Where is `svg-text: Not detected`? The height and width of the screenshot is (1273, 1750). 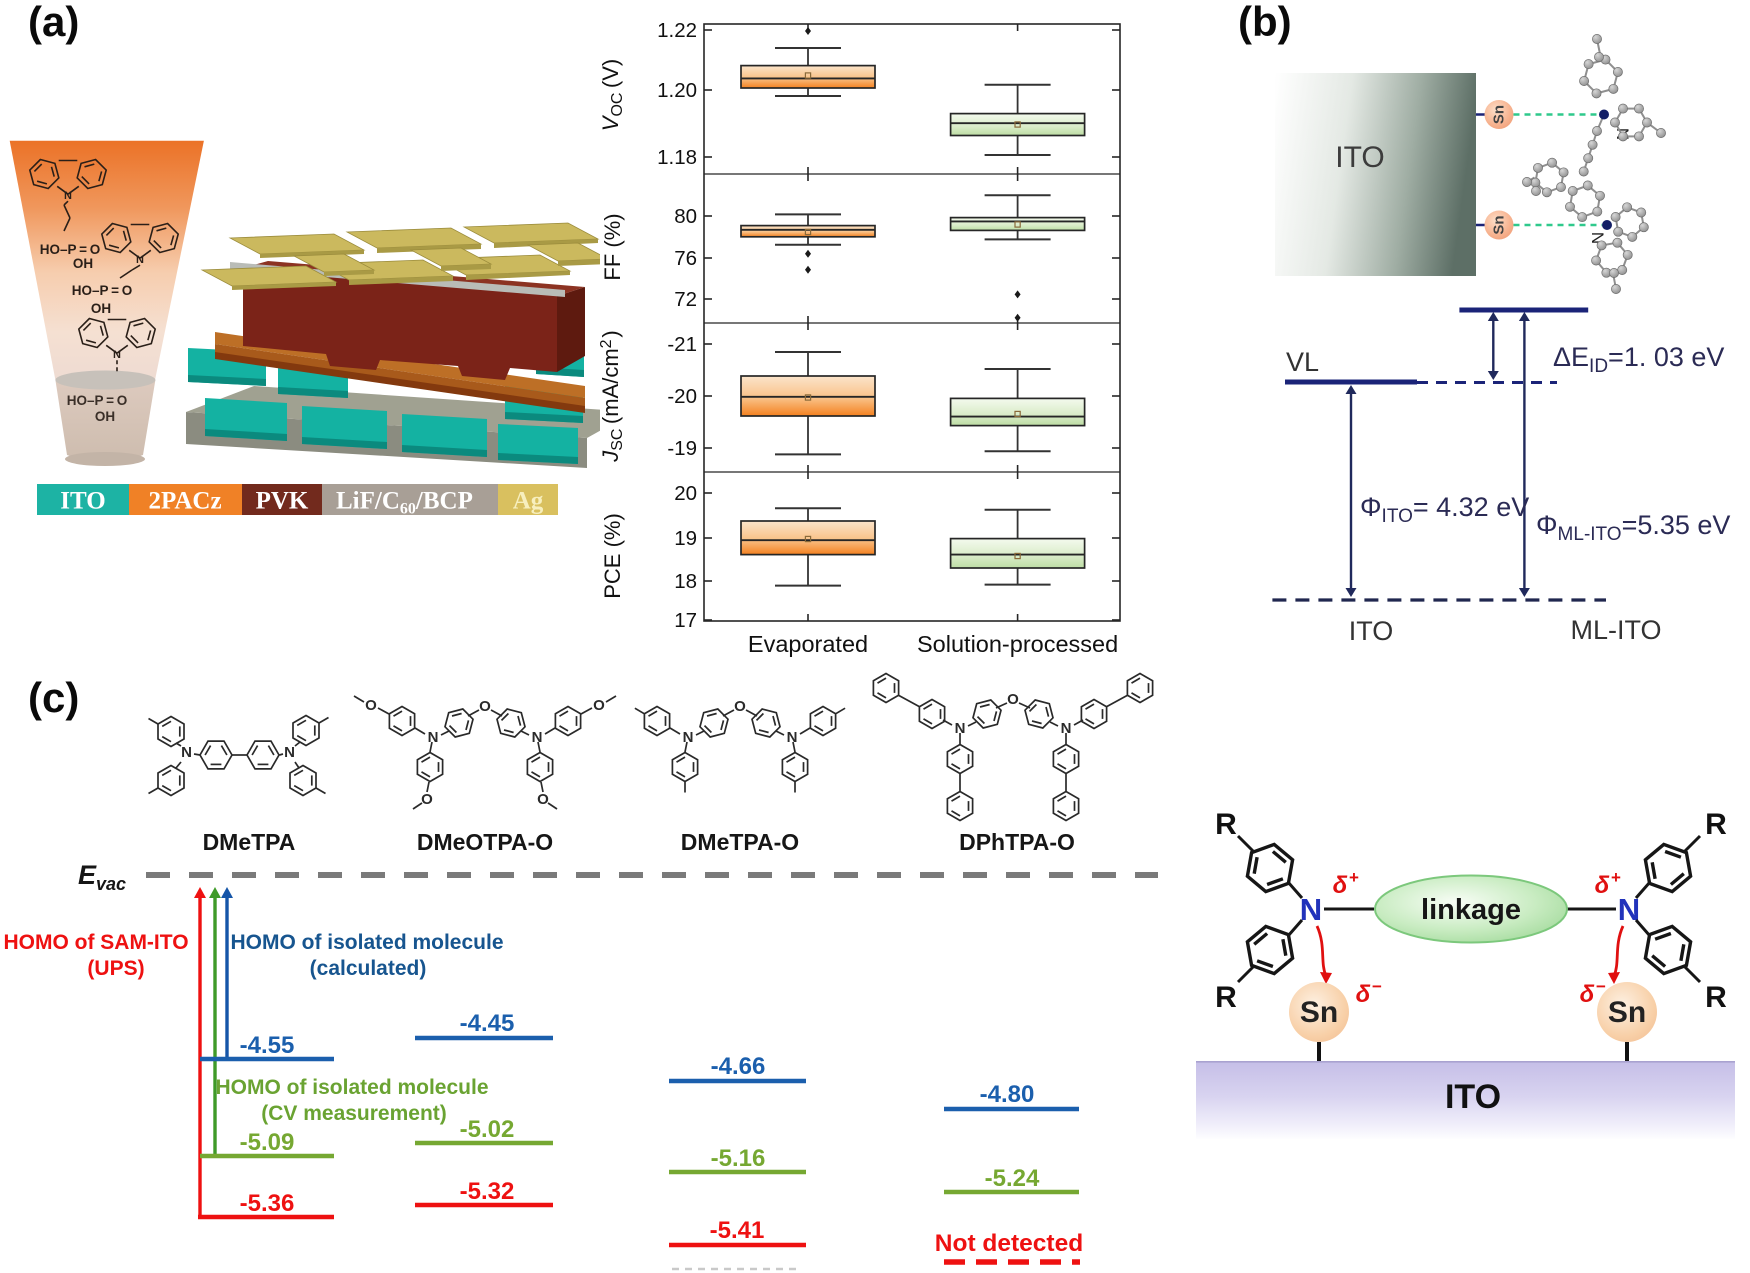 svg-text: Not detected is located at coordinates (1009, 1243).